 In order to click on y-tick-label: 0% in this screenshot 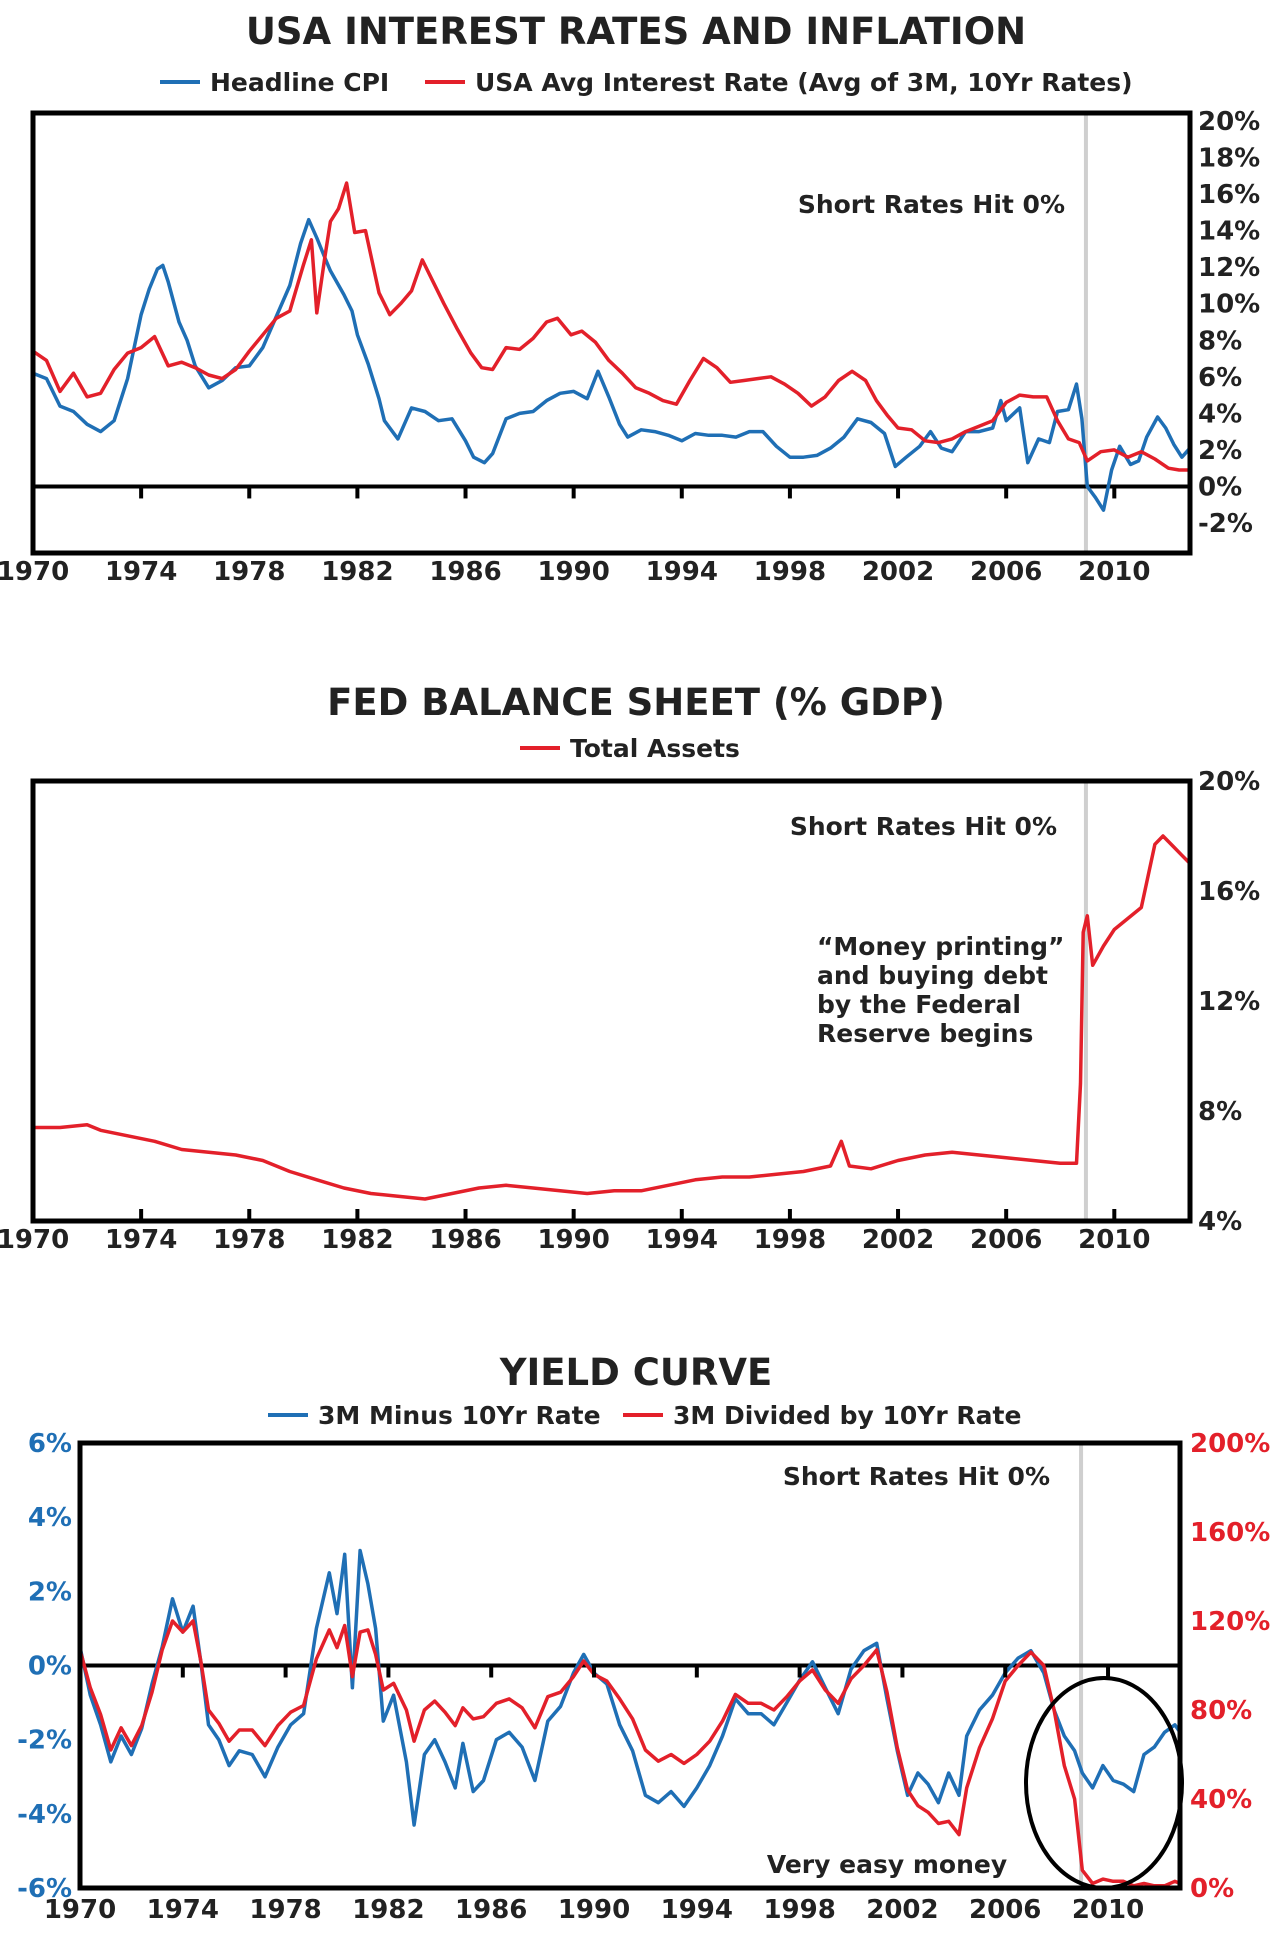, I will do `click(1220, 487)`.